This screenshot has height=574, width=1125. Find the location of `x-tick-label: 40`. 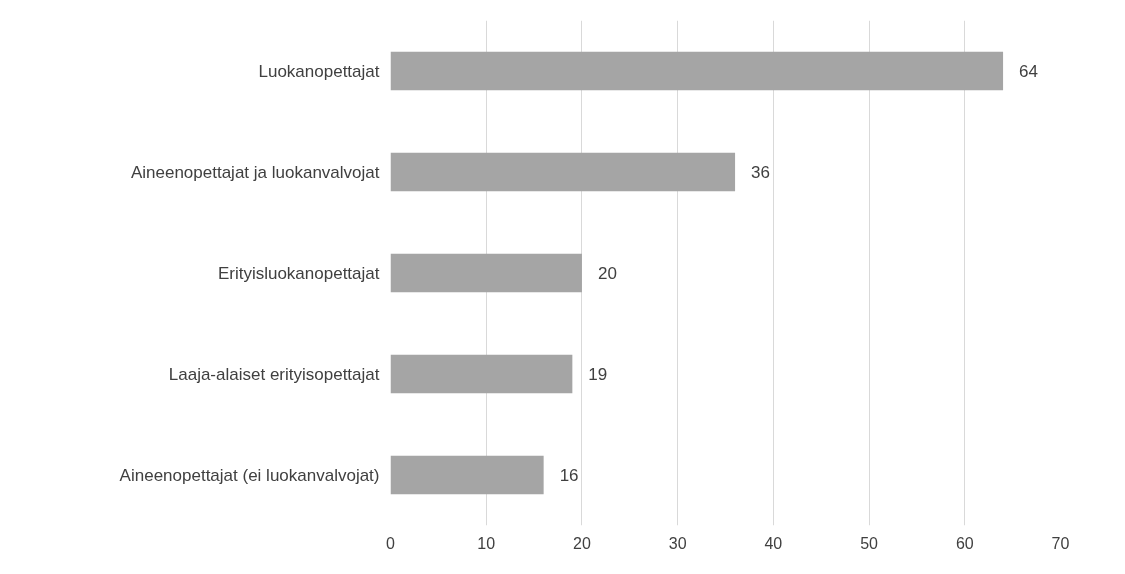

x-tick-label: 40 is located at coordinates (773, 543).